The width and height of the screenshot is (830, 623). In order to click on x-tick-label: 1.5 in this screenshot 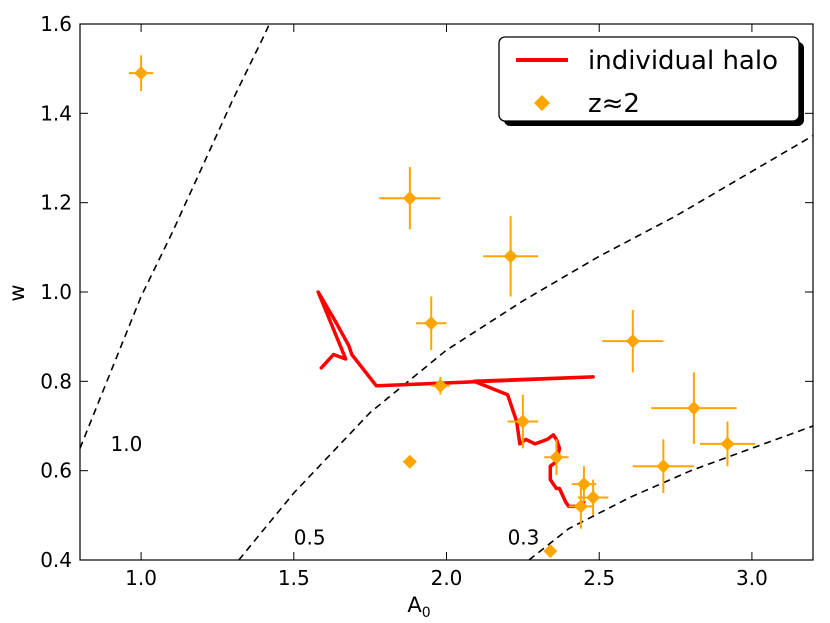, I will do `click(294, 578)`.